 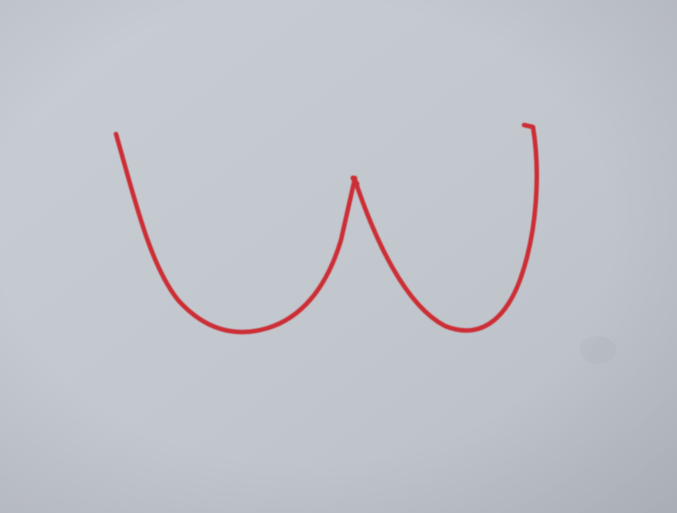 What do you see at coordinates (598, 350) in the screenshot?
I see `paper-smudge` at bounding box center [598, 350].